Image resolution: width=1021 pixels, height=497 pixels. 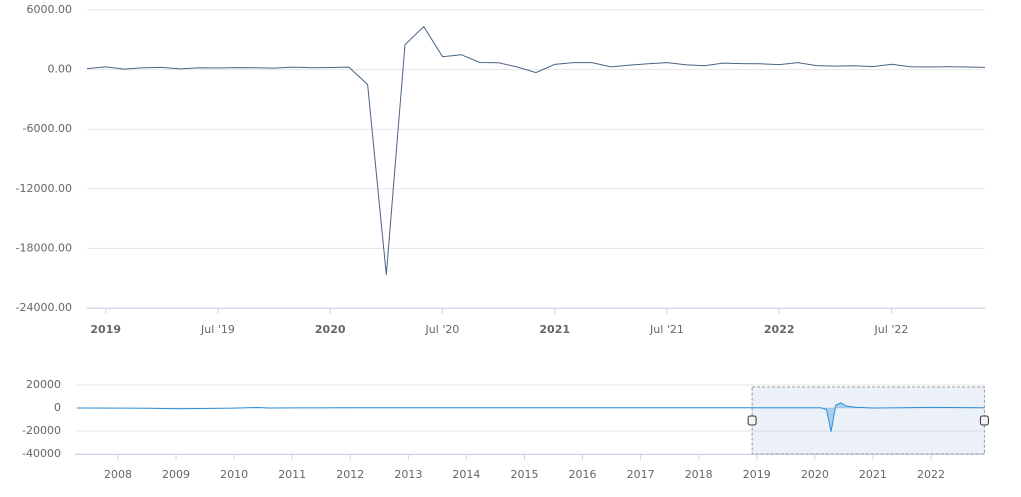 What do you see at coordinates (41, 453) in the screenshot?
I see `y-tick-label: -40000` at bounding box center [41, 453].